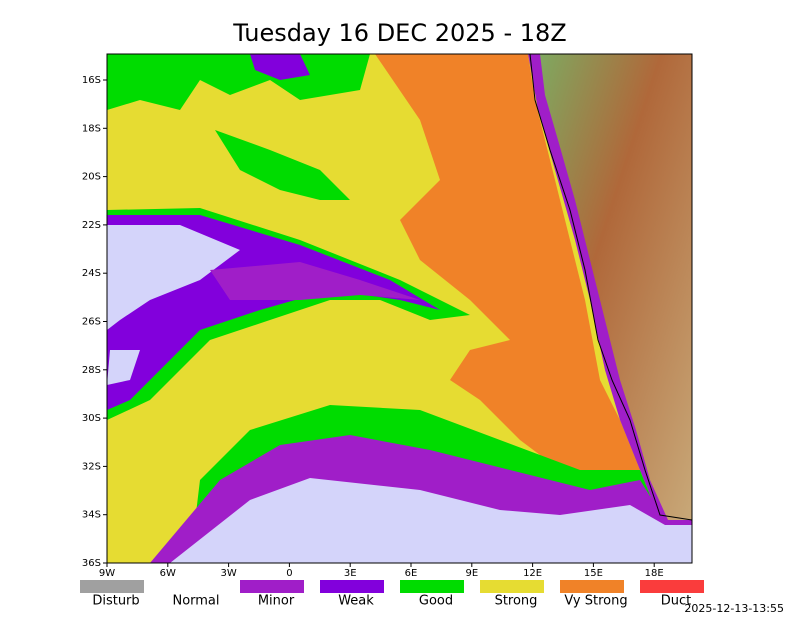 This screenshot has width=800, height=618. I want to click on lat-label: 36S, so click(91, 563).